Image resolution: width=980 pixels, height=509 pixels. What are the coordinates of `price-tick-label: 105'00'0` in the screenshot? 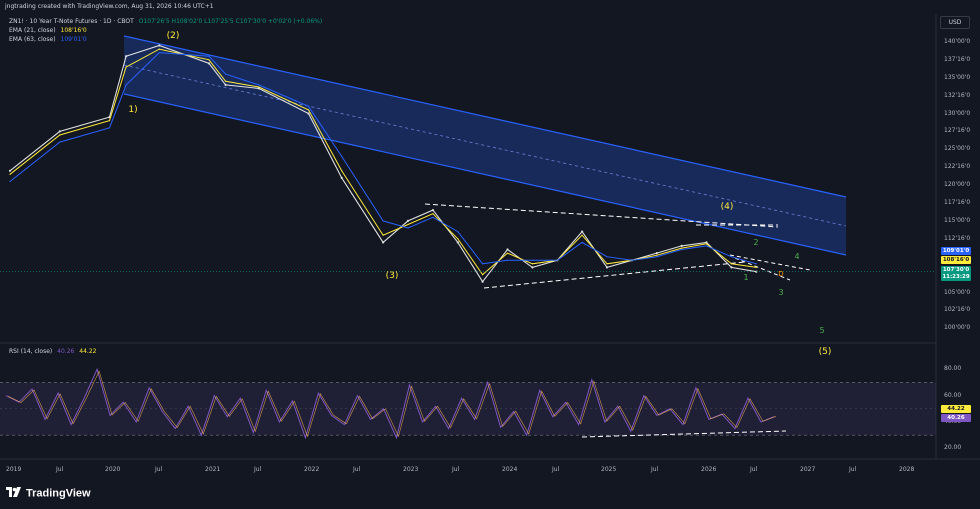 It's located at (957, 292).